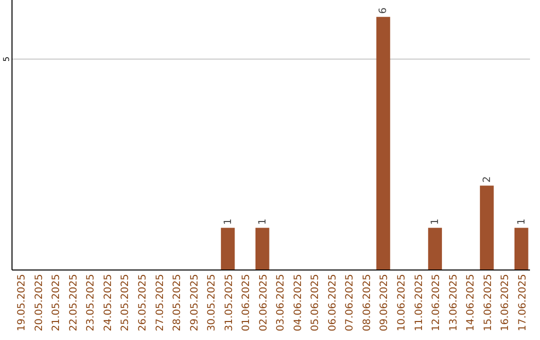 Image resolution: width=540 pixels, height=340 pixels. I want to click on x-tick-label: 08.06.2025, so click(367, 303).